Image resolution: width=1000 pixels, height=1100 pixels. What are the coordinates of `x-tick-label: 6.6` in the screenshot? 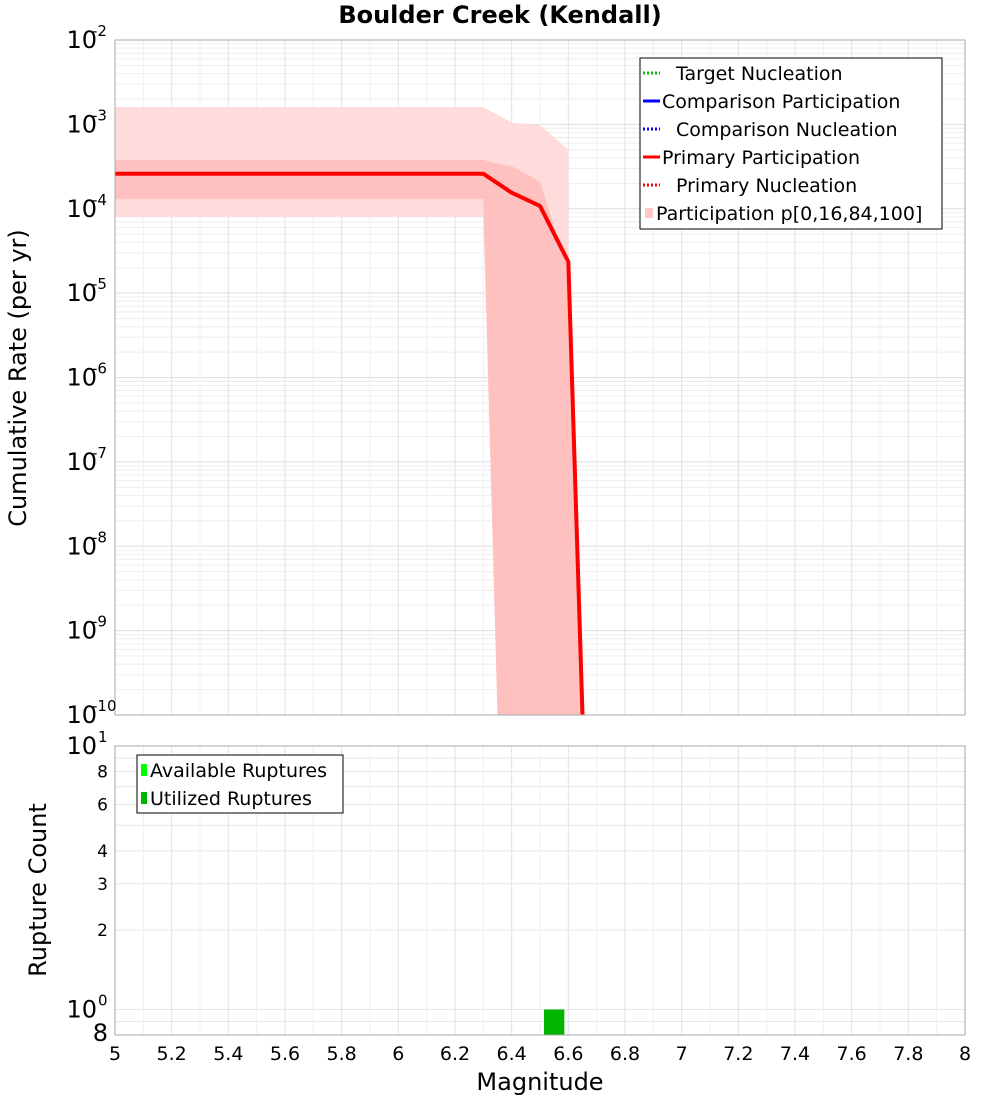 It's located at (568, 1054).